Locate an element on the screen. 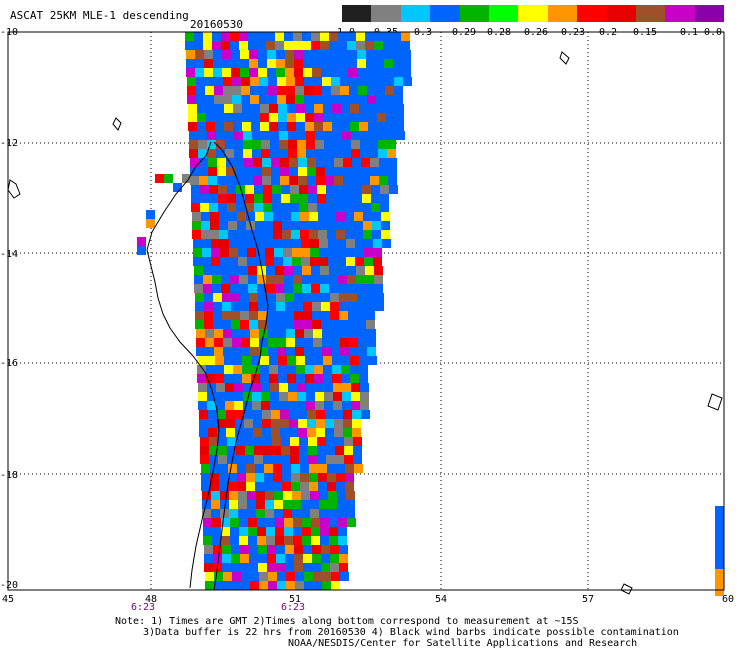 This screenshot has width=740, height=650. product-date: 20160530 is located at coordinates (216, 24).